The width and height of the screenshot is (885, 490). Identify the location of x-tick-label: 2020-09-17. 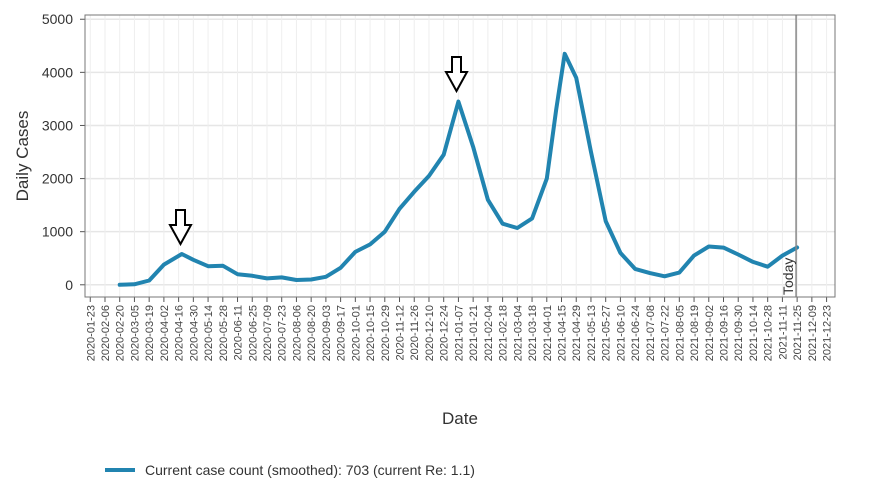
(342, 333).